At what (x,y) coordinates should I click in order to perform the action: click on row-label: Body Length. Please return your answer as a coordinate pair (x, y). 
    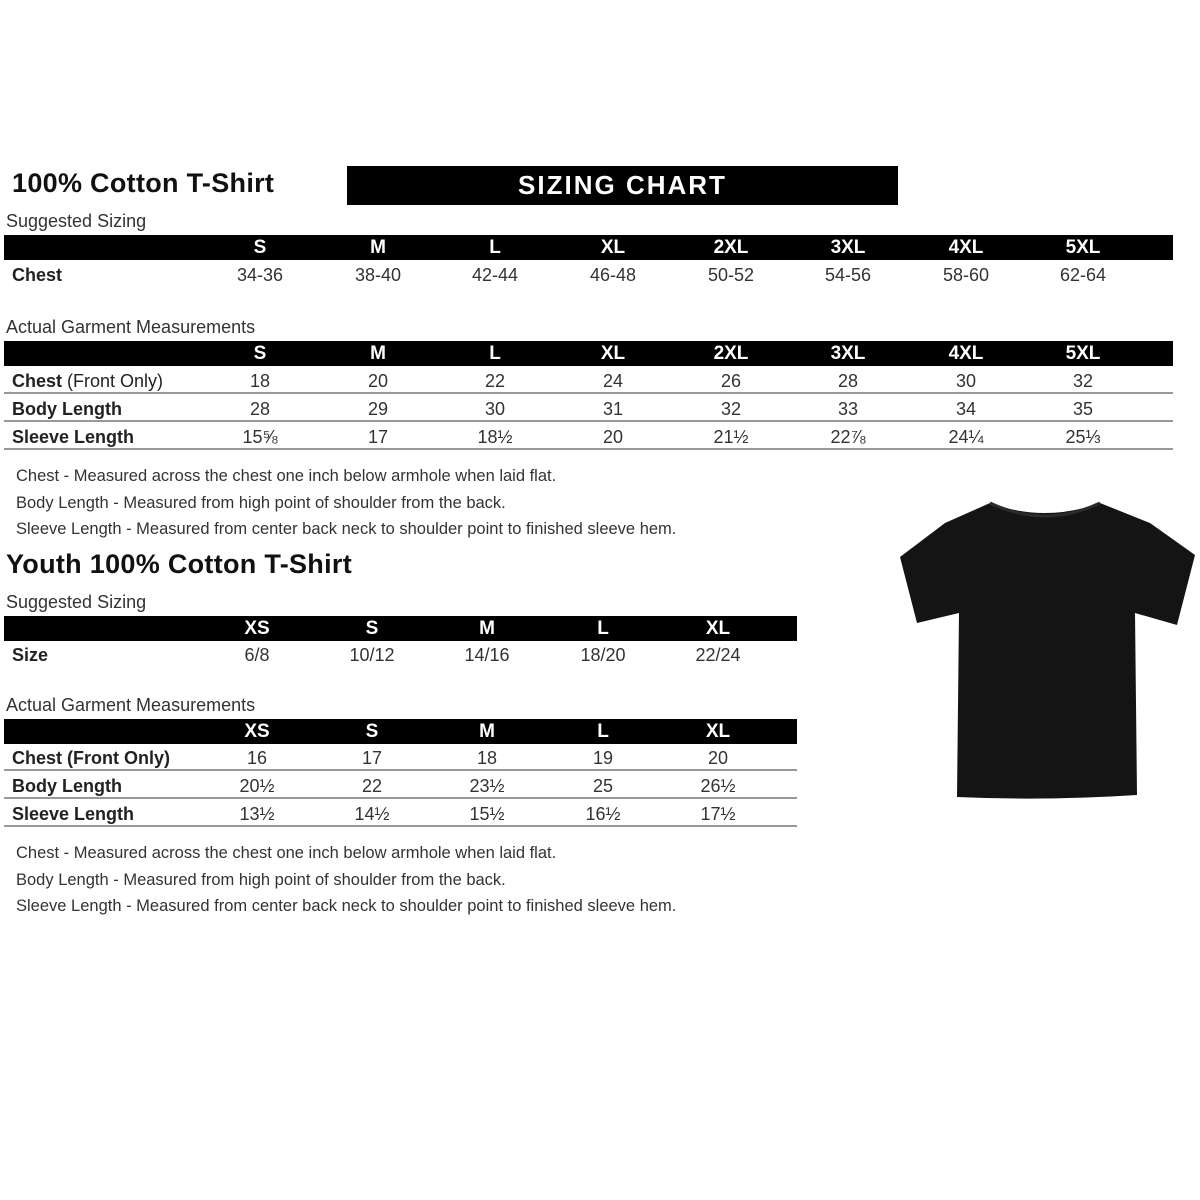
    Looking at the image, I should click on (67, 409).